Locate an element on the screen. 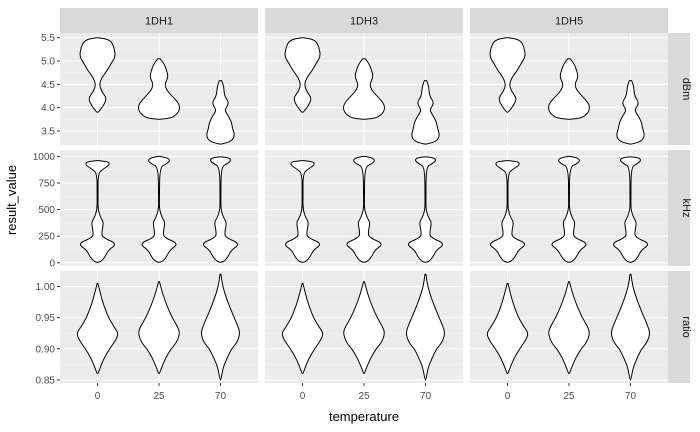 The height and width of the screenshot is (432, 700). facet-strip-label: 1DH5 is located at coordinates (569, 22).